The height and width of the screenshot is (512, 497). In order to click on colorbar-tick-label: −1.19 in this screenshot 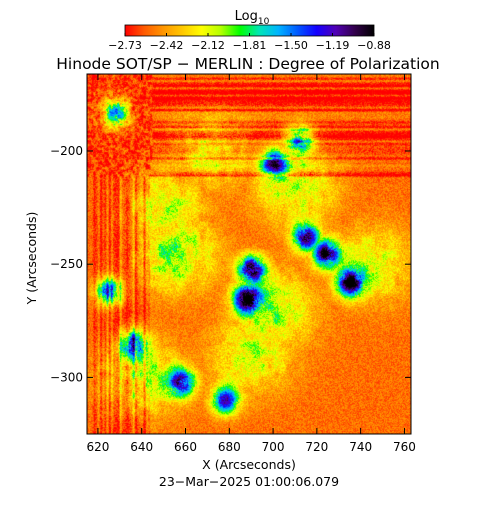, I will do `click(333, 45)`.